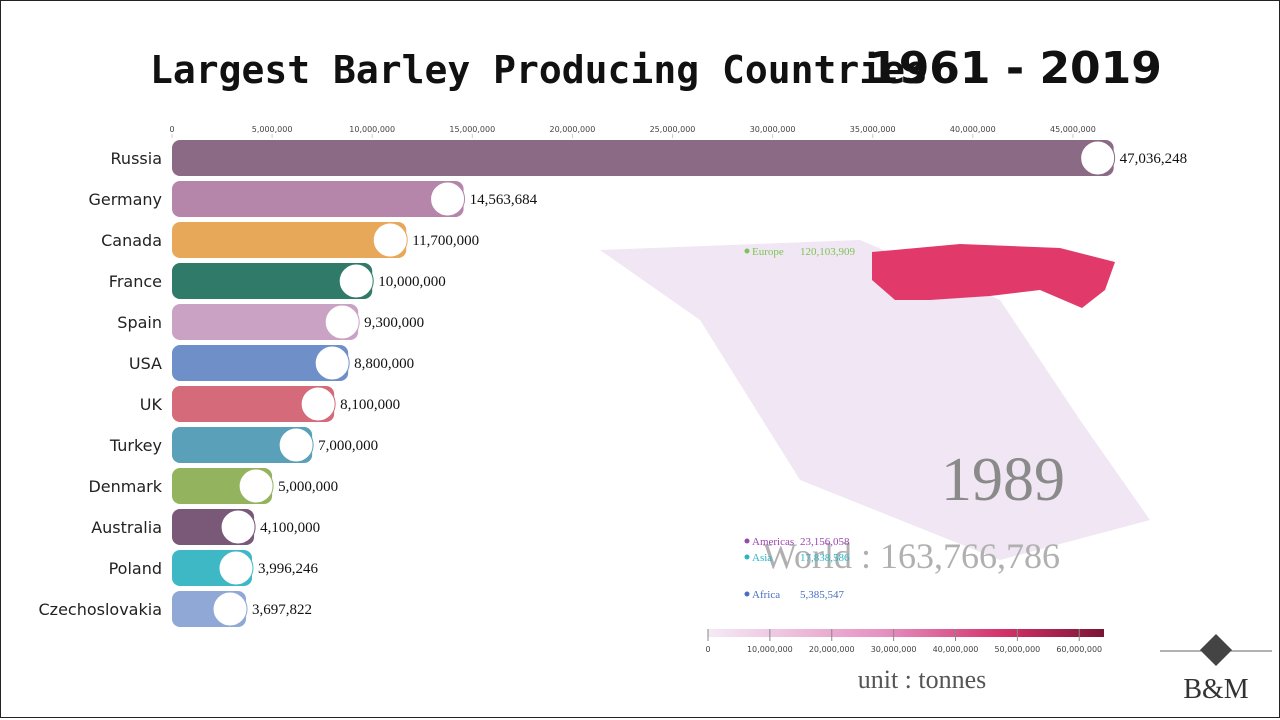 The image size is (1280, 720). What do you see at coordinates (825, 558) in the screenshot?
I see `region-value: 17,838,586` at bounding box center [825, 558].